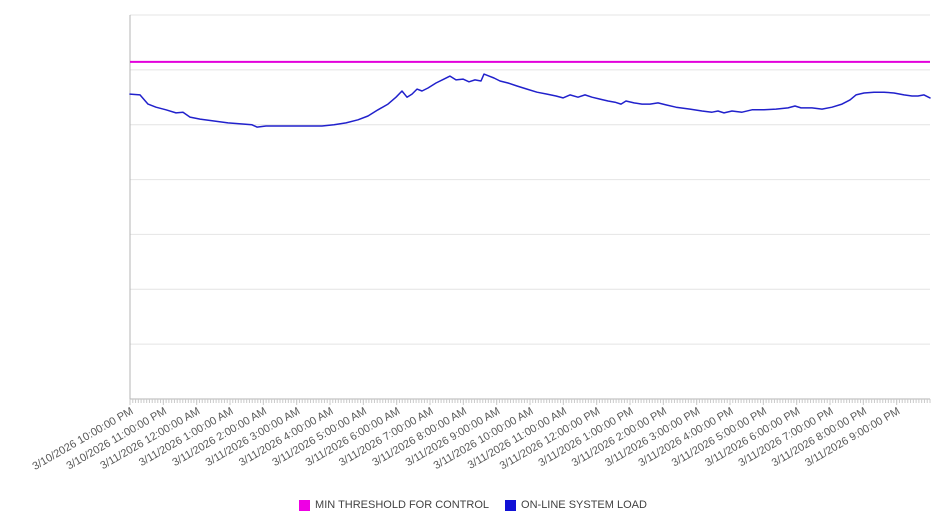  Describe the element at coordinates (402, 505) in the screenshot. I see `legend-label-min-threshold: MIN THRESHOLD FOR CONTROL` at that location.